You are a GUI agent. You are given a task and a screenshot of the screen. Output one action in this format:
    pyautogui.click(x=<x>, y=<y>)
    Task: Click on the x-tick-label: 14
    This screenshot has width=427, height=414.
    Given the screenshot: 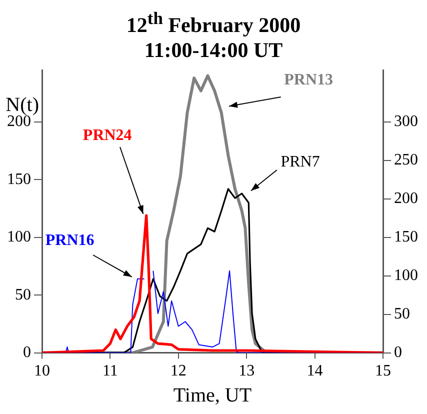 What is the action you would take?
    pyautogui.click(x=314, y=371)
    